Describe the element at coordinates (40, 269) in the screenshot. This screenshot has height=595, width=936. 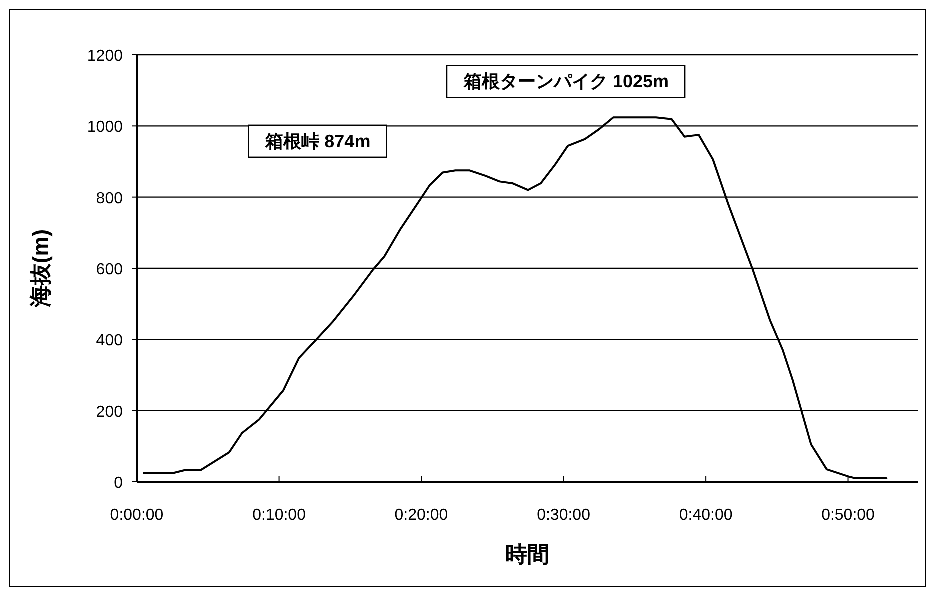
I see `y-axis-title: 海抜(m)` at that location.